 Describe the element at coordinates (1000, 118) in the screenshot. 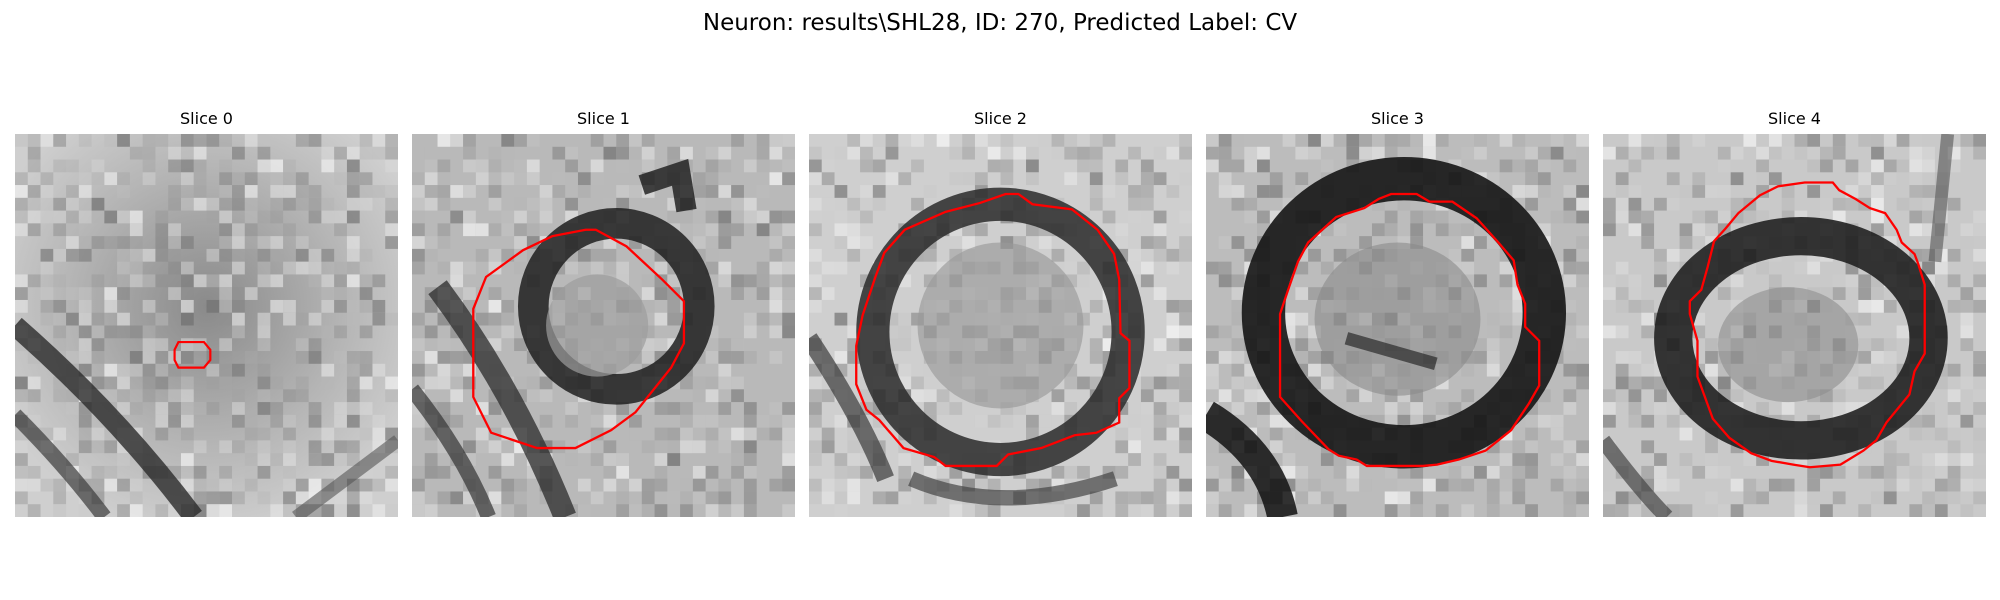

I see `slice-title-2: Slice 2` at that location.